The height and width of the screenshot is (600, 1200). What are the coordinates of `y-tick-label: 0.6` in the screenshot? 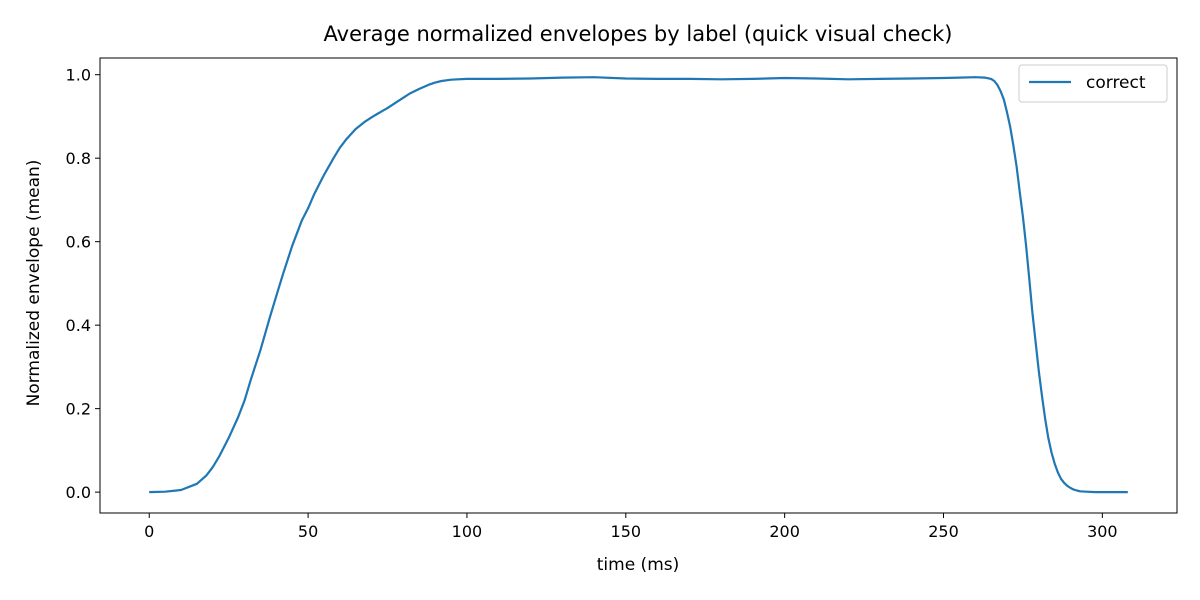 It's located at (78, 242).